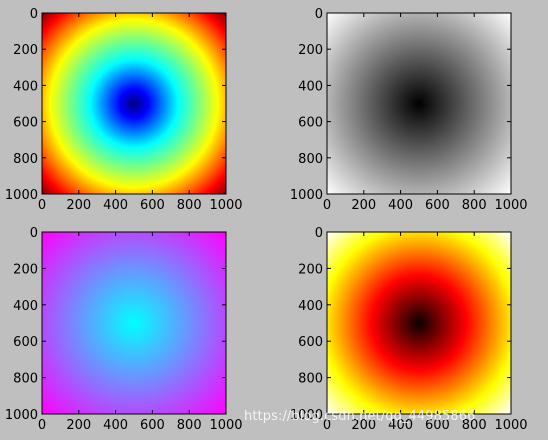 The height and width of the screenshot is (440, 548). I want to click on watermark: https://blog.csdn.net/qq_44985866, so click(360, 416).